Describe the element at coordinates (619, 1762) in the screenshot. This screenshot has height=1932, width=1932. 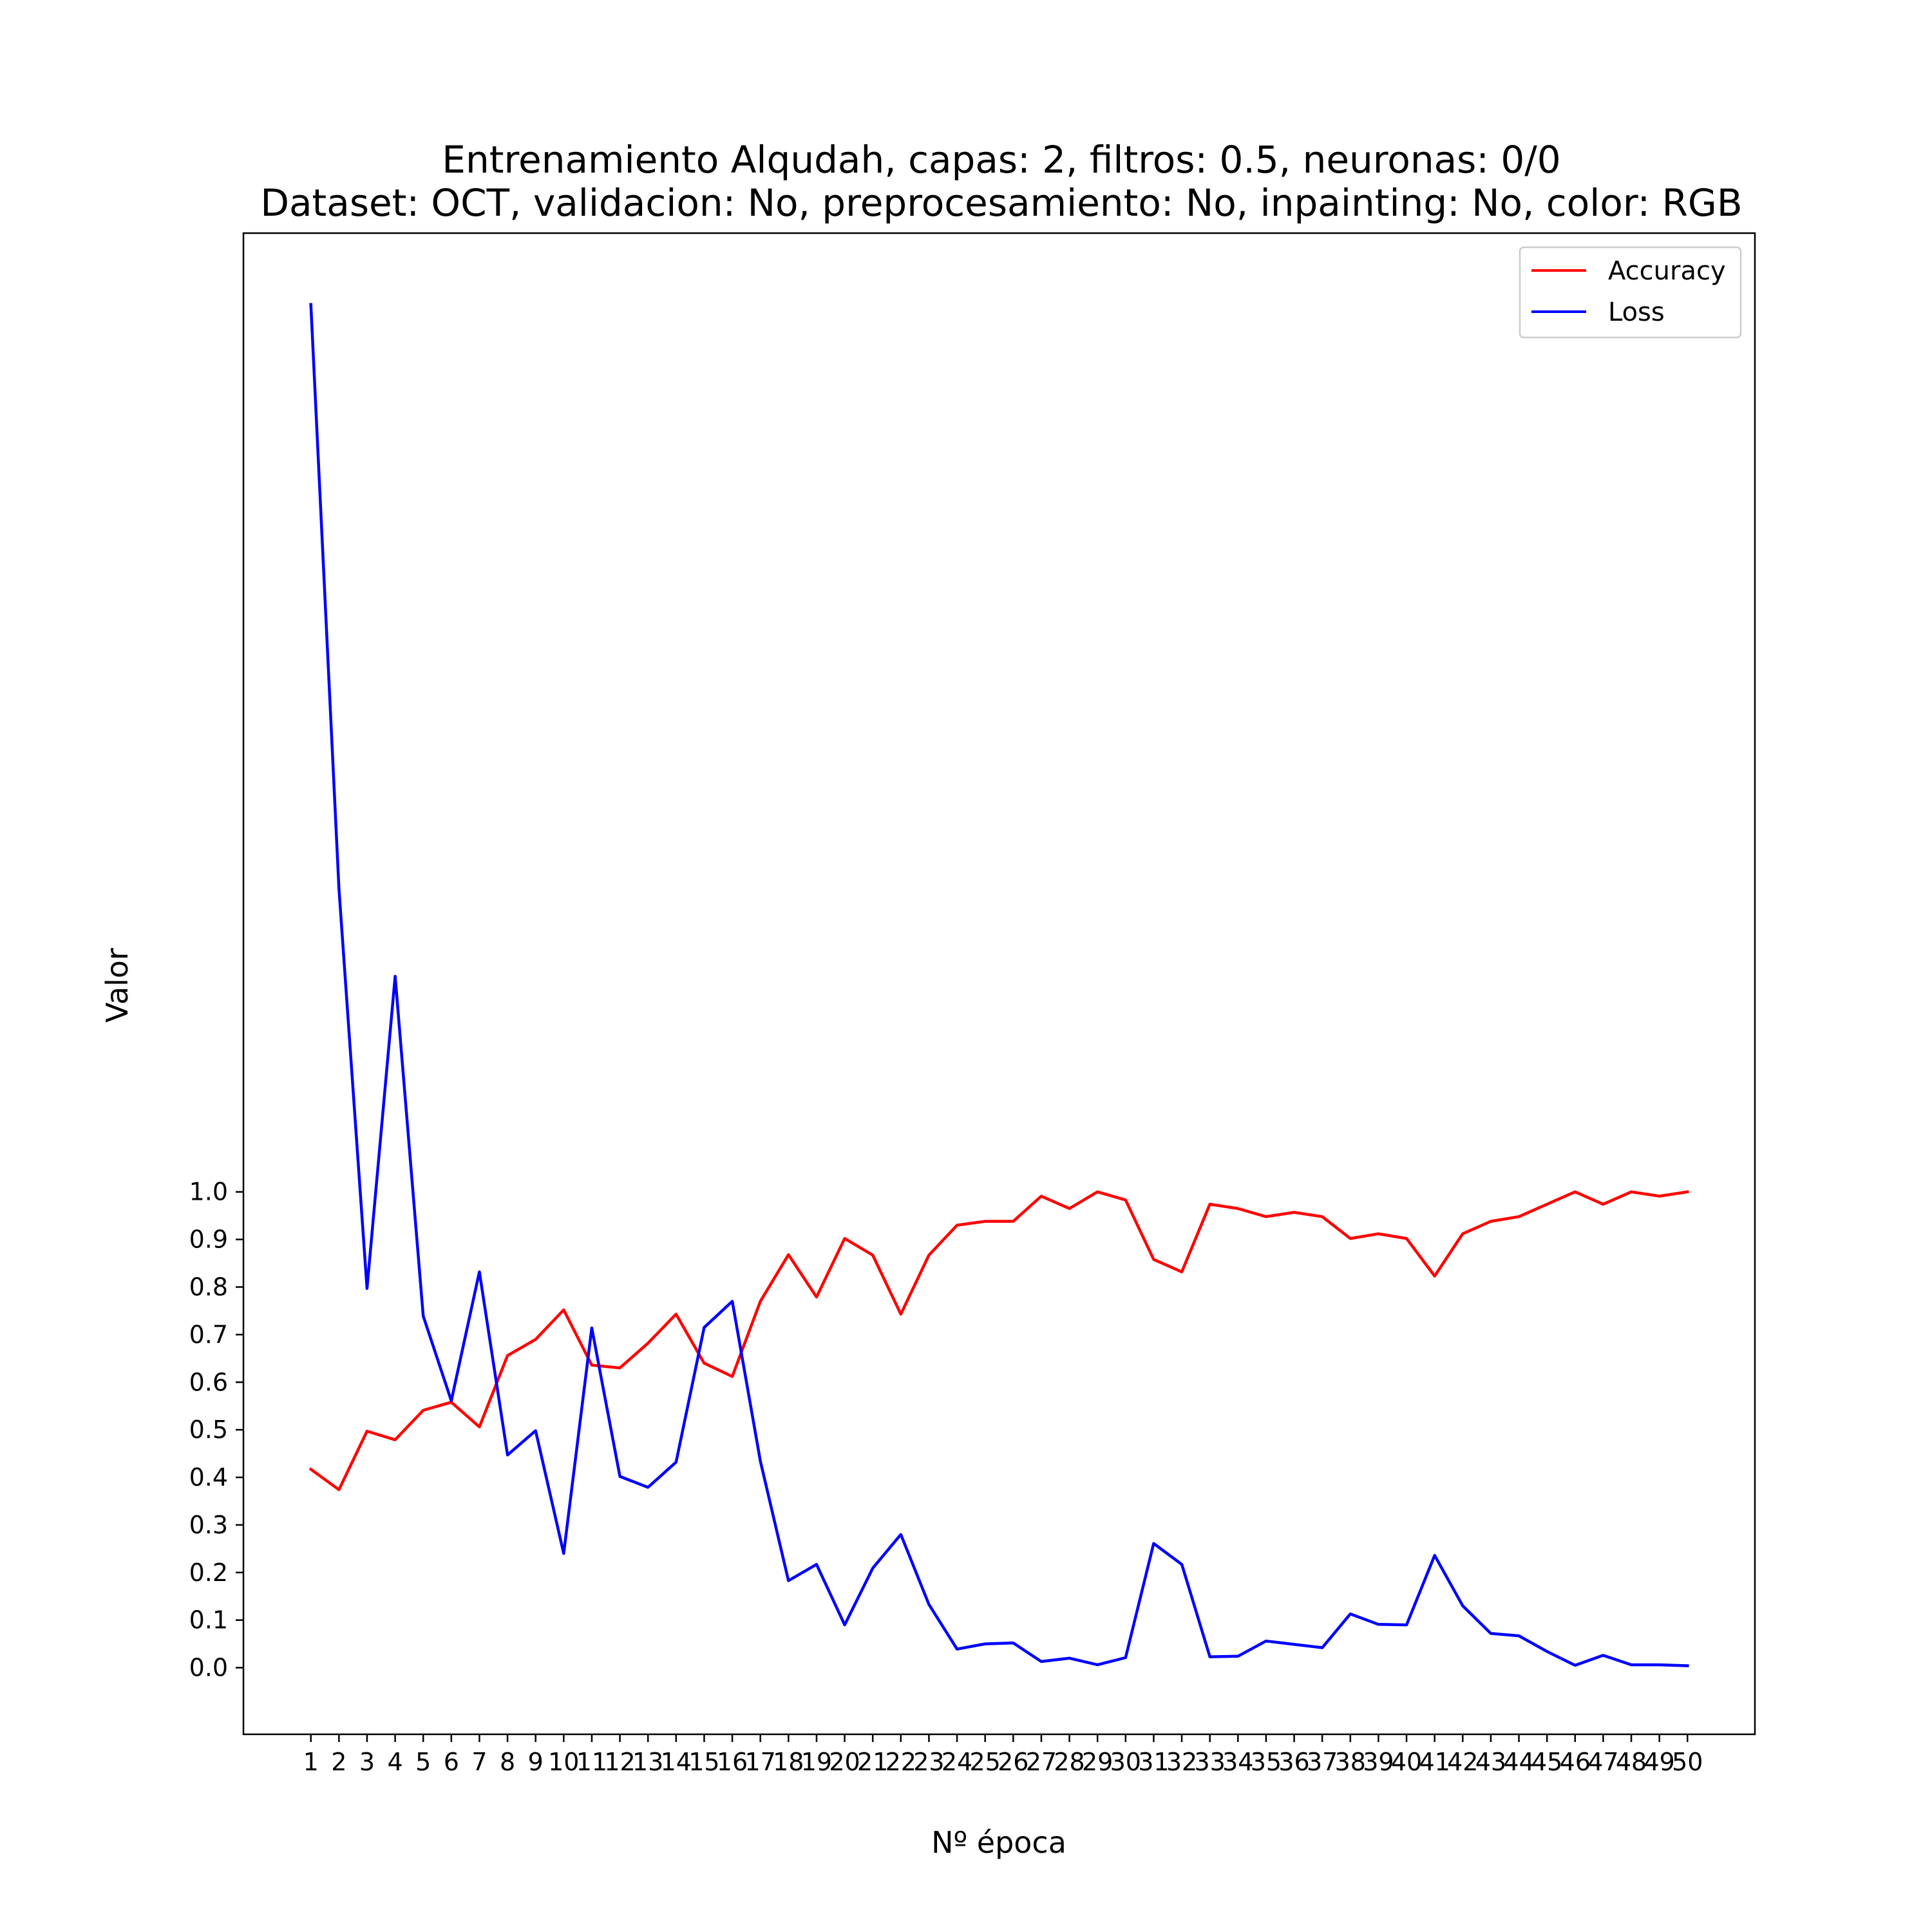
I see `x-tick-label: 12` at that location.